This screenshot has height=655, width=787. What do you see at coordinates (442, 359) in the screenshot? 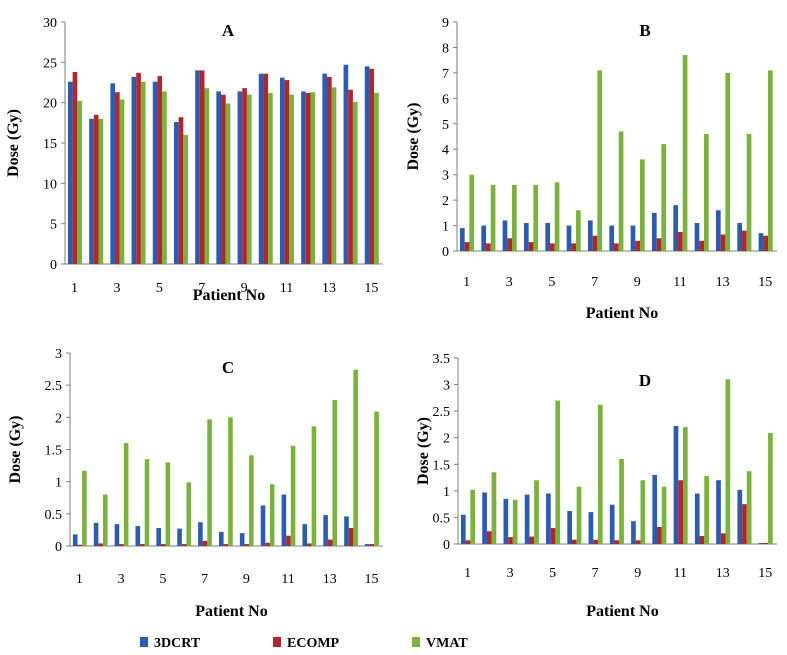
I see `y-tick-label: 3.5` at bounding box center [442, 359].